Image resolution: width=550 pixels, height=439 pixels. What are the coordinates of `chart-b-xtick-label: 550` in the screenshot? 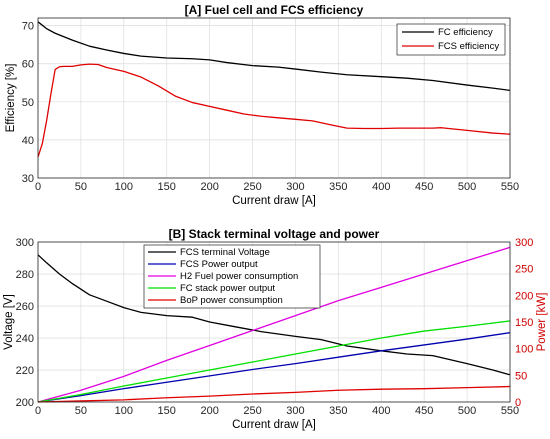 It's located at (510, 411).